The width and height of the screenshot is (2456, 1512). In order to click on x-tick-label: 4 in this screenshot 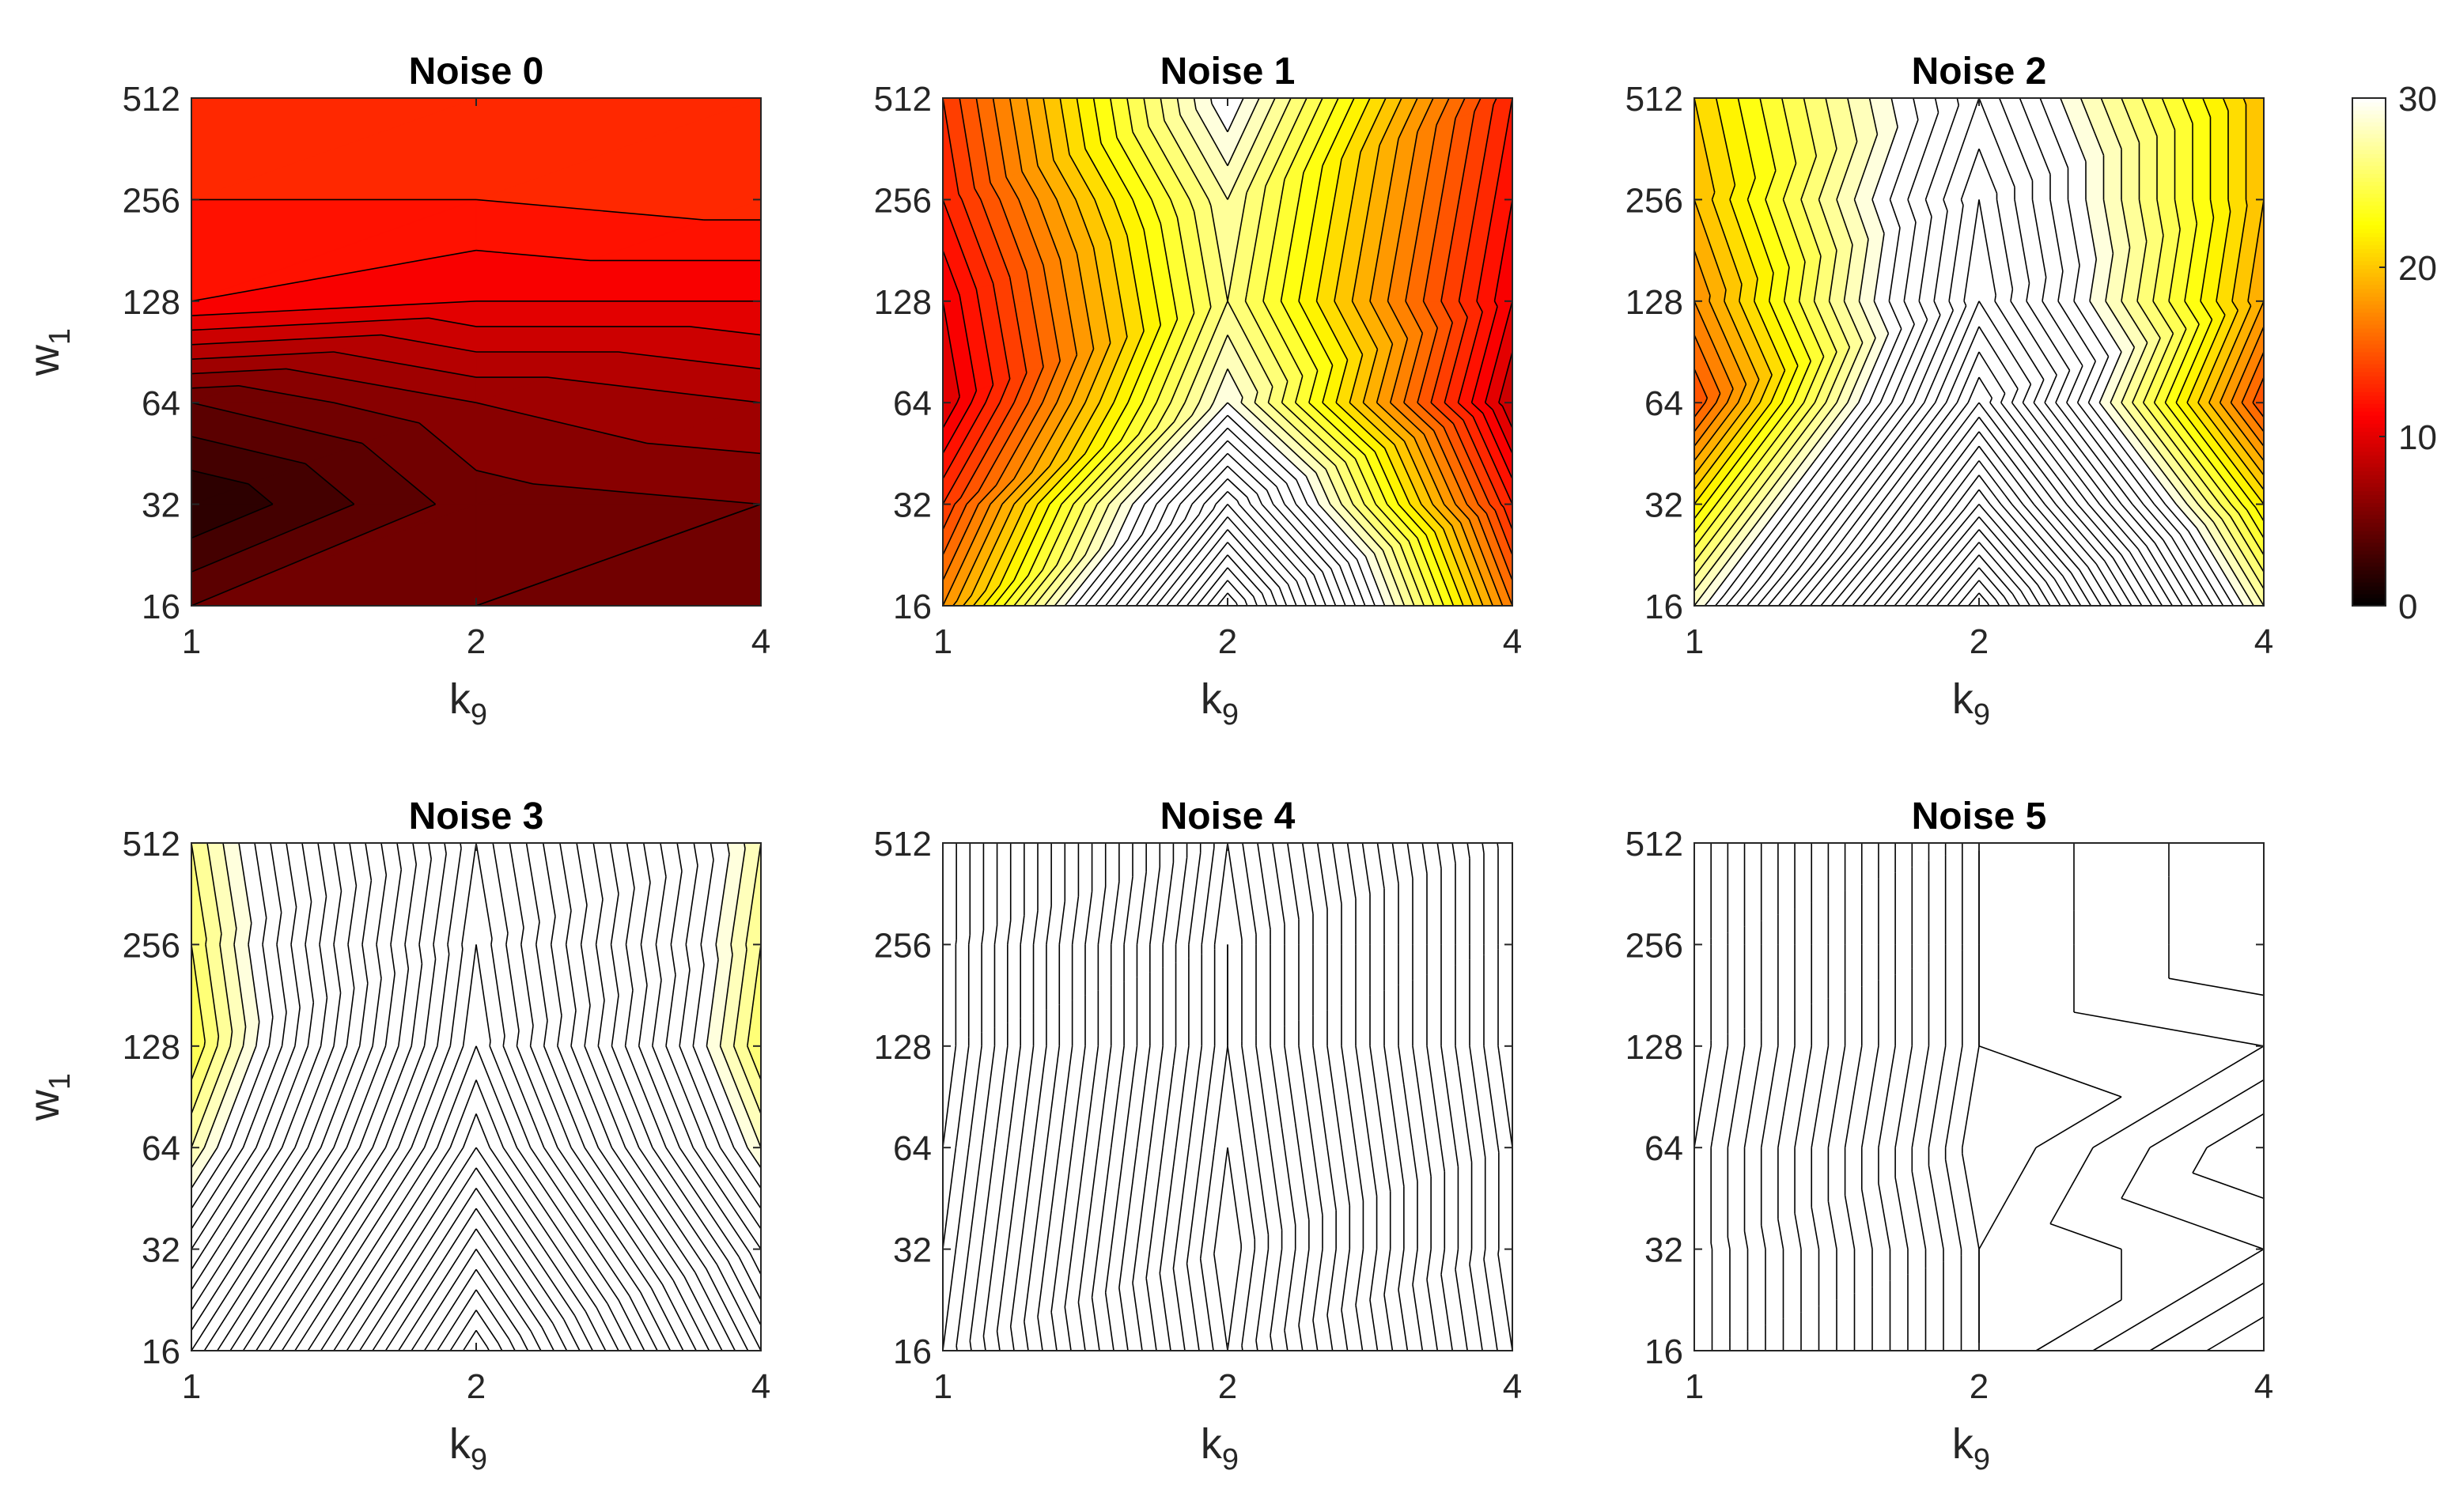, I will do `click(760, 641)`.